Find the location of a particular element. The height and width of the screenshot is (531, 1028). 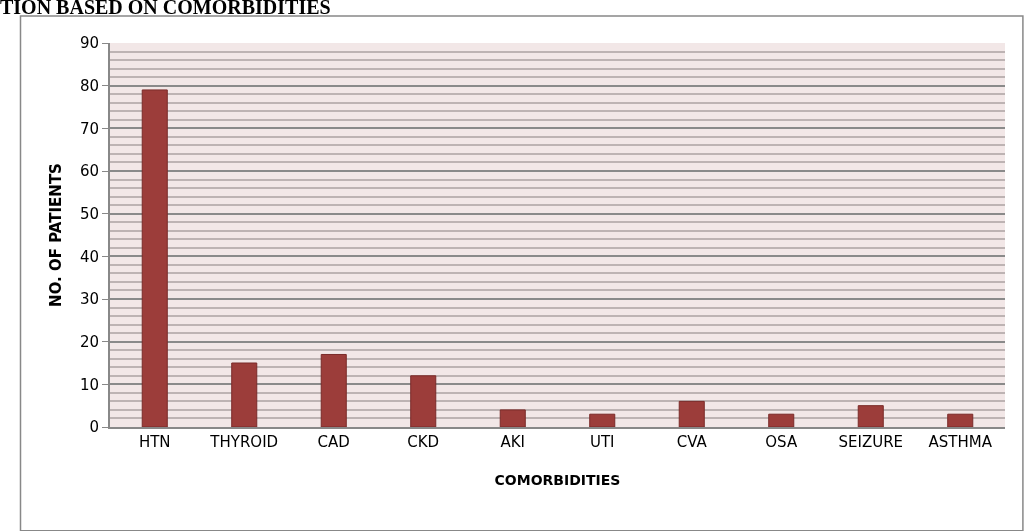

x-tick-label: THYROID is located at coordinates (244, 442).